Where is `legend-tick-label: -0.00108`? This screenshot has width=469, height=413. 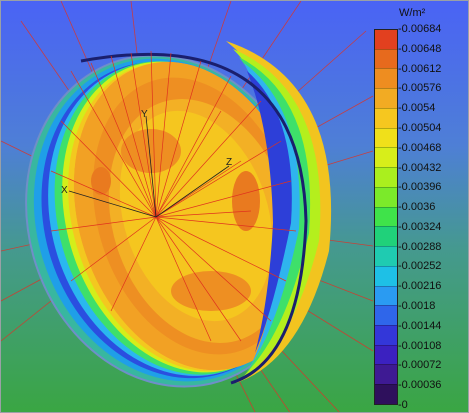
legend-tick-label: -0.00108 is located at coordinates (420, 345).